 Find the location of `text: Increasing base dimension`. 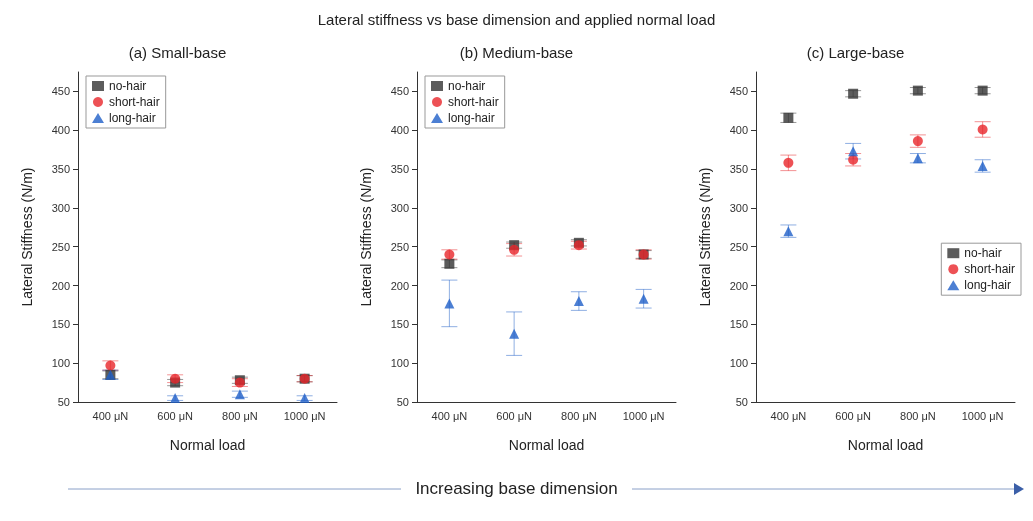

text: Increasing base dimension is located at coordinates (516, 489).